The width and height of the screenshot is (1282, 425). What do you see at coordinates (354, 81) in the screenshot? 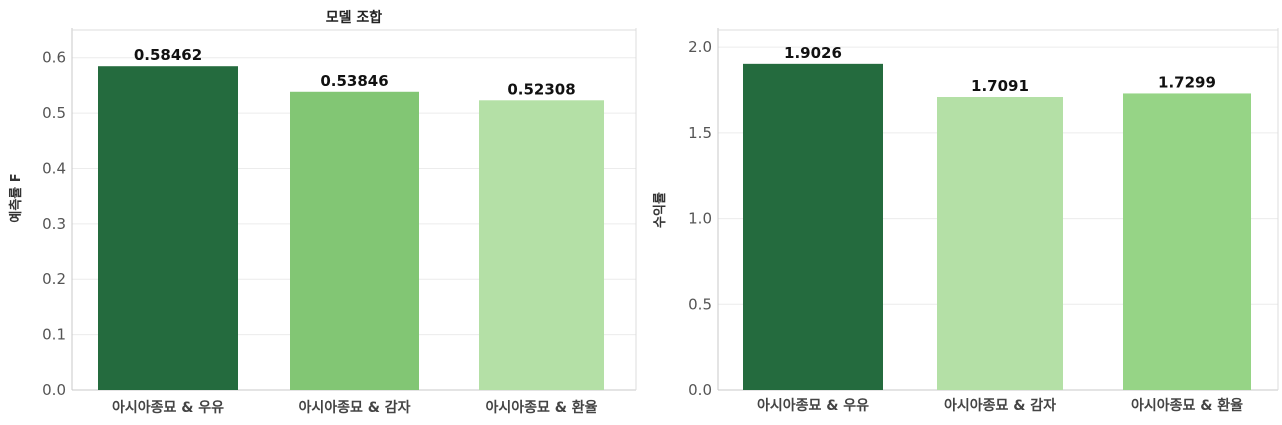
I see `data-label: 0.53846` at bounding box center [354, 81].